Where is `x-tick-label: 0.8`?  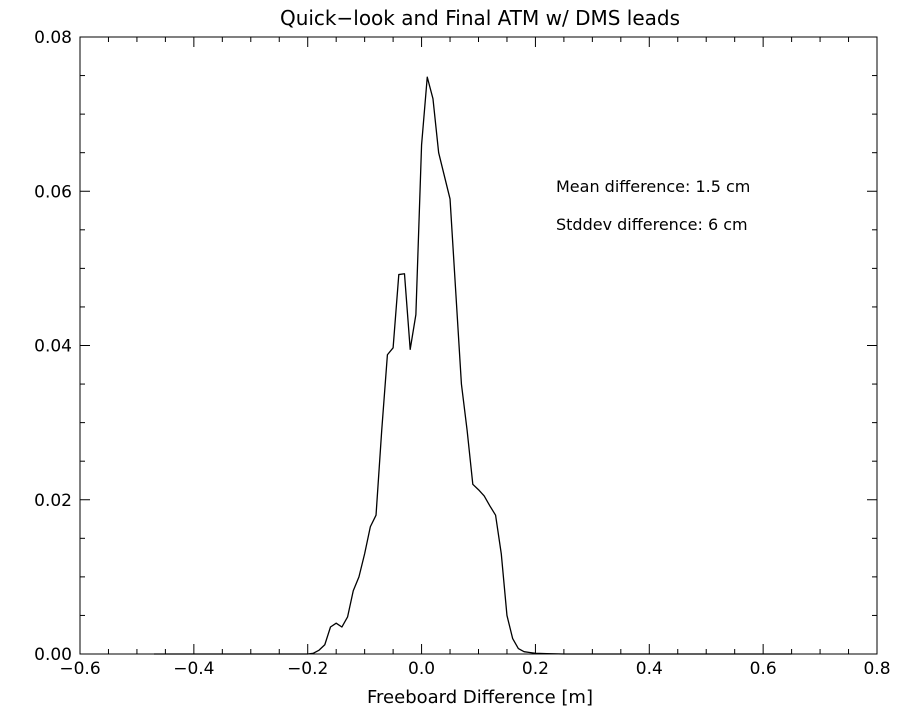
x-tick-label: 0.8 is located at coordinates (876, 669).